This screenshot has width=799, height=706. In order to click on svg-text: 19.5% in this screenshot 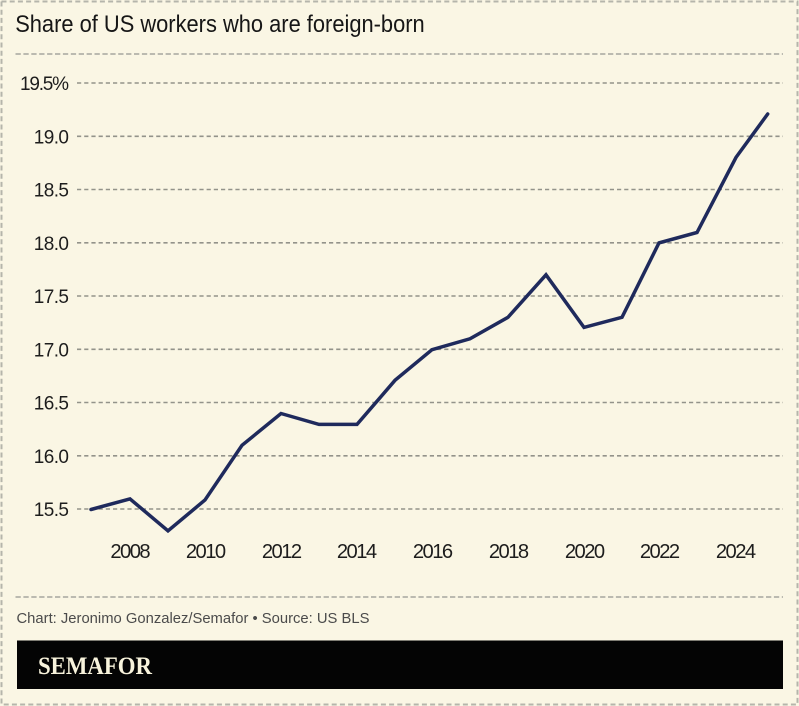, I will do `click(44, 84)`.